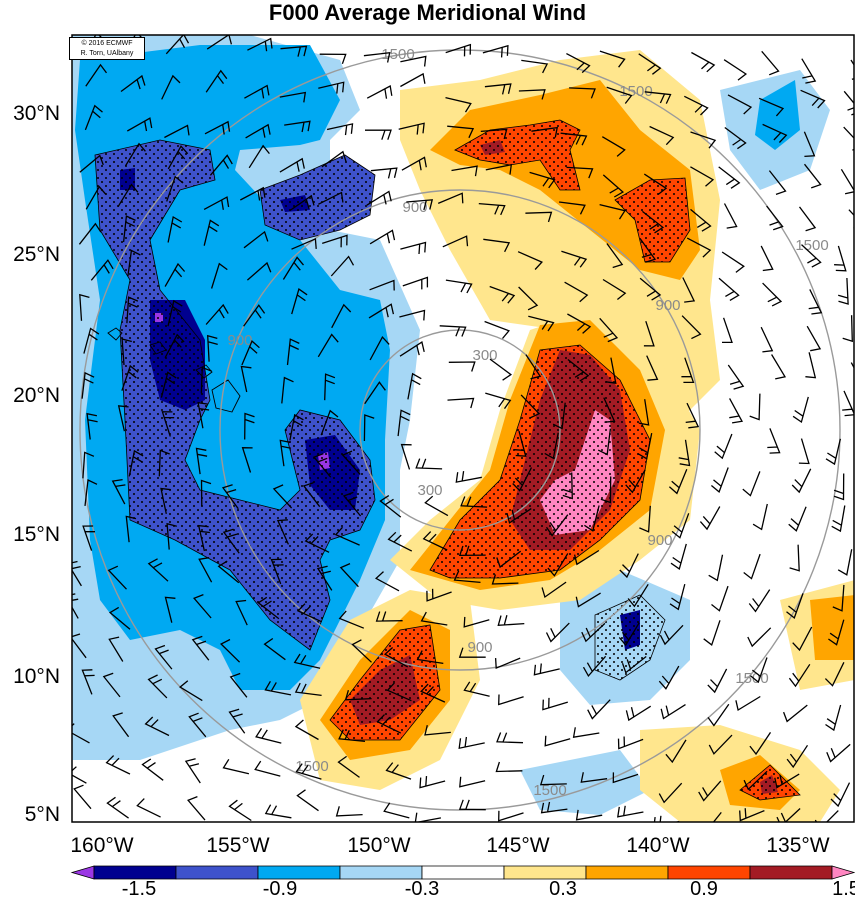 This screenshot has width=855, height=901. What do you see at coordinates (204, 371) in the screenshot?
I see `island-maui` at bounding box center [204, 371].